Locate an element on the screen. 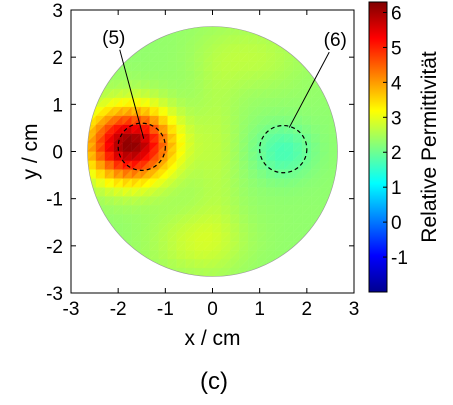 The width and height of the screenshot is (453, 405). inclusion-5-label: (5) is located at coordinates (113, 38).